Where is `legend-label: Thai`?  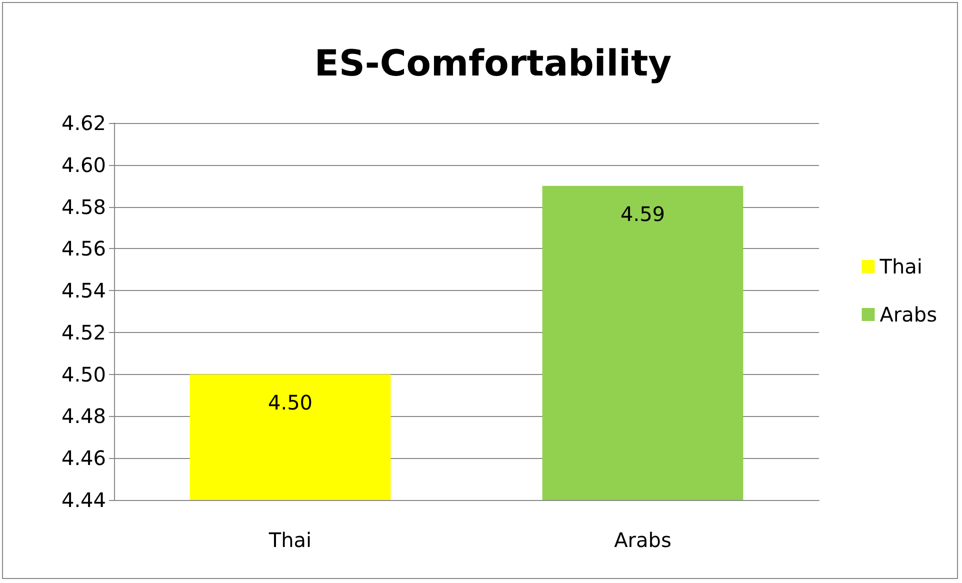
legend-label: Thai is located at coordinates (900, 266).